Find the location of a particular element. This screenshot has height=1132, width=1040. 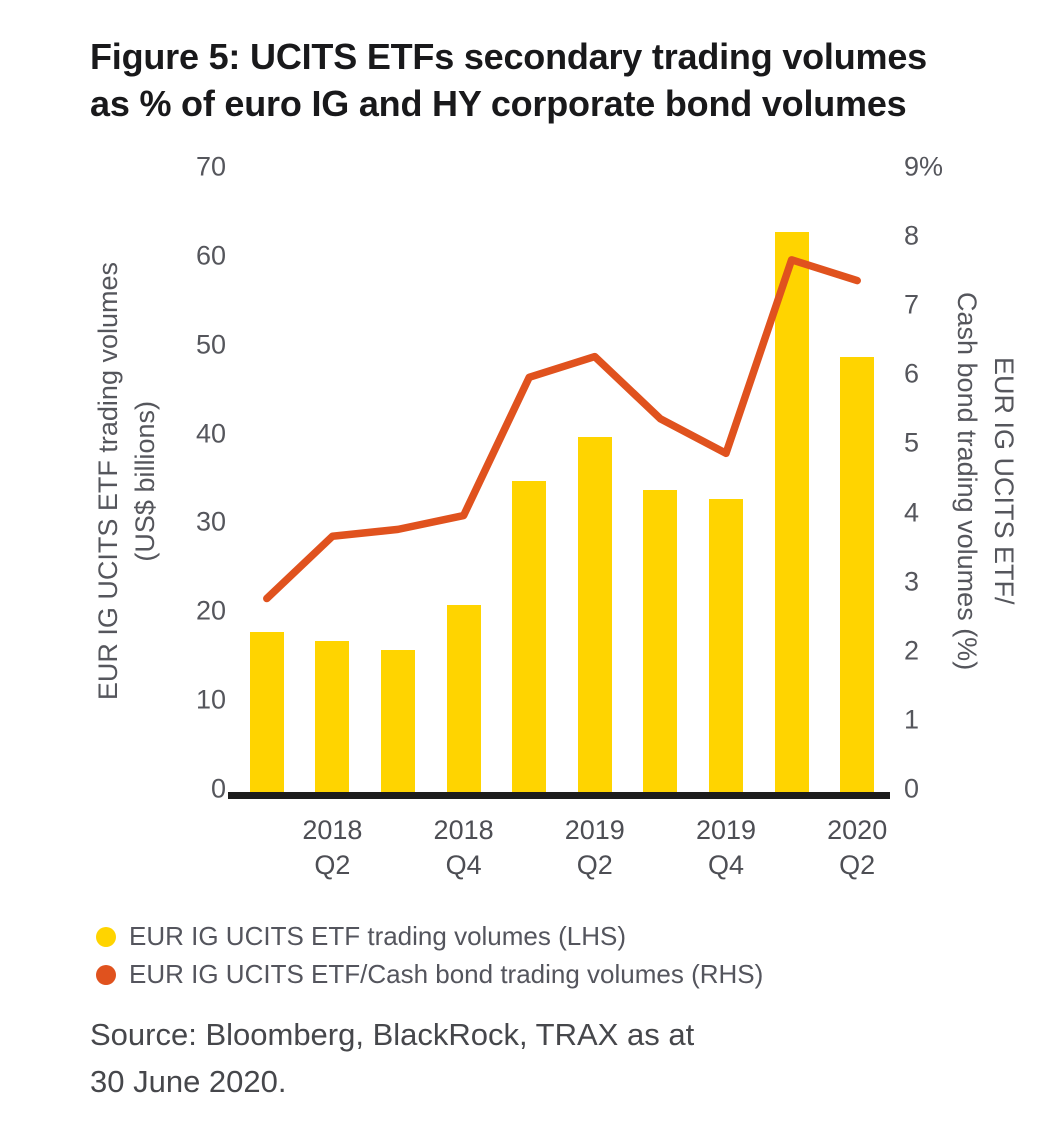

legend-item-bars: EUR IG UCITS ETF trading volumes (LHS) is located at coordinates (429, 936).